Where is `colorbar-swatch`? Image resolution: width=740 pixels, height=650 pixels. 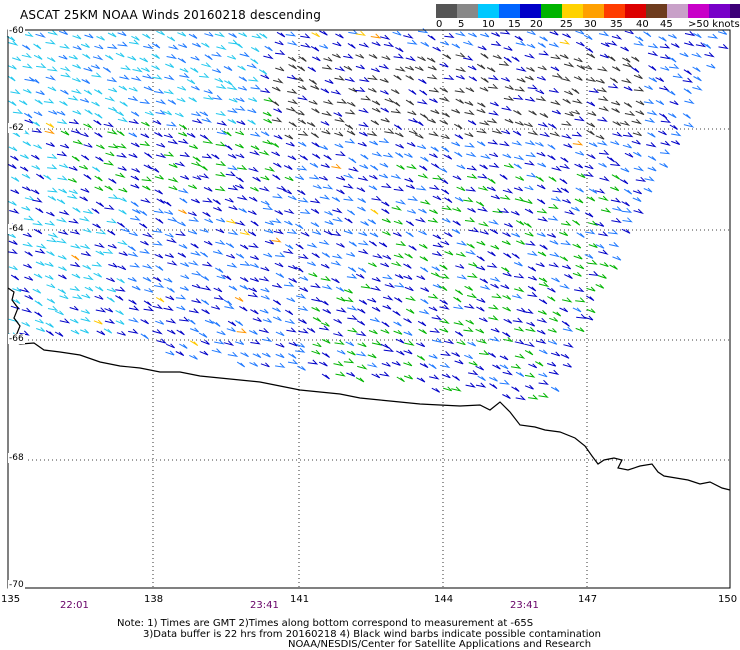
colorbar-swatch is located at coordinates (572, 11).